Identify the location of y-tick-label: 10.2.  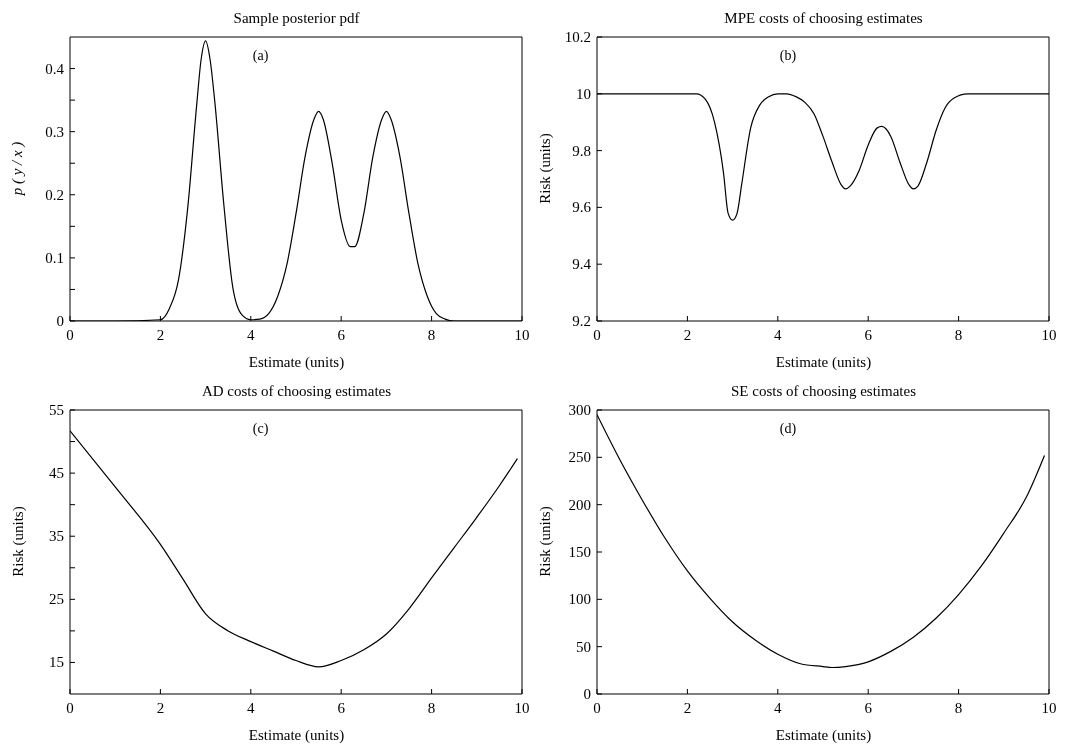
(577, 37).